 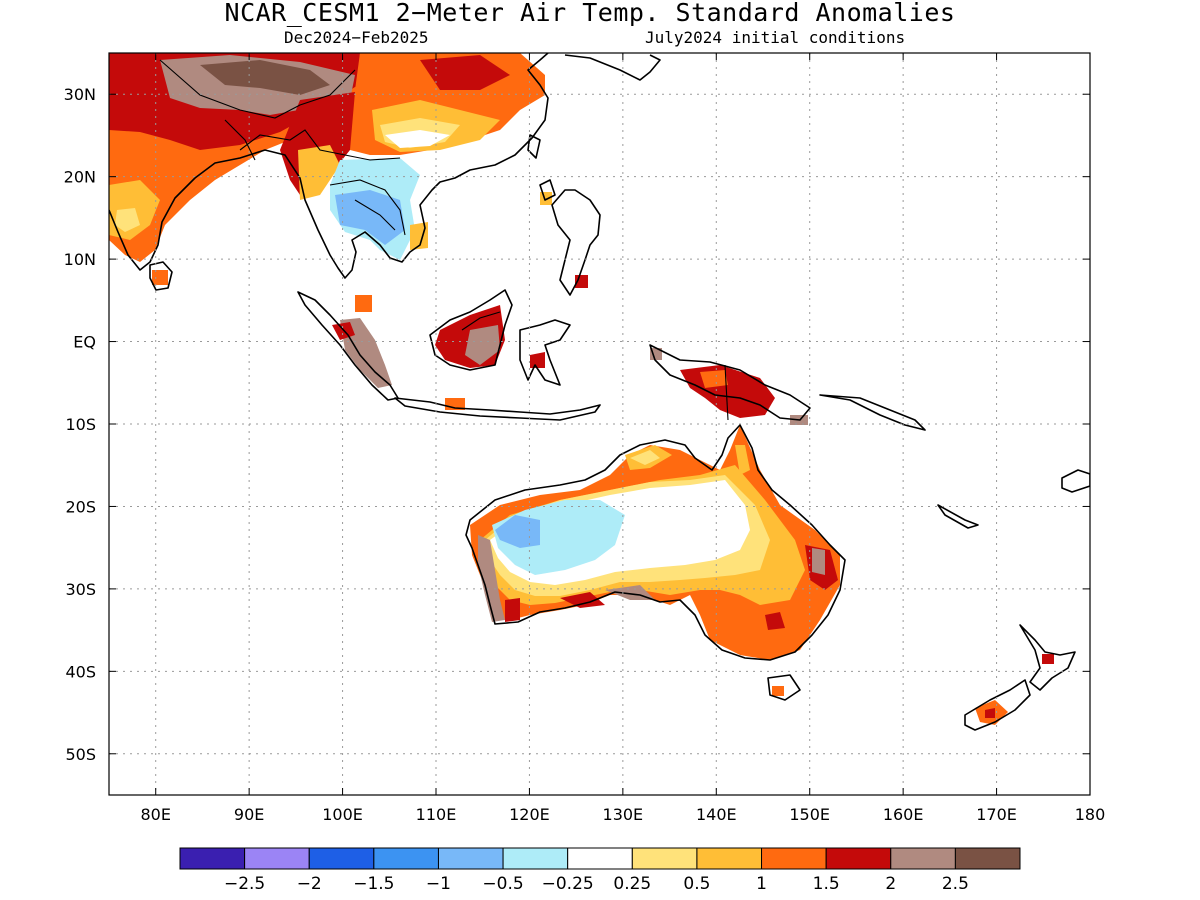 What do you see at coordinates (412, 126) in the screenshot?
I see `anomaly-fill-china` at bounding box center [412, 126].